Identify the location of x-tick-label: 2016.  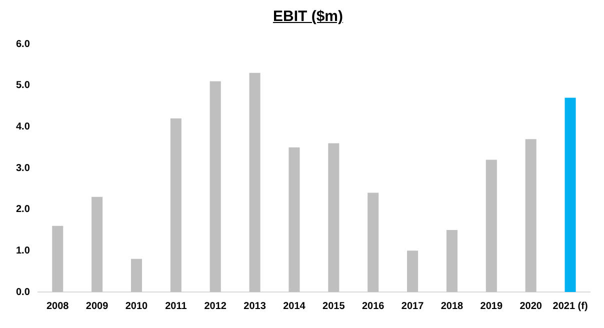
(373, 306).